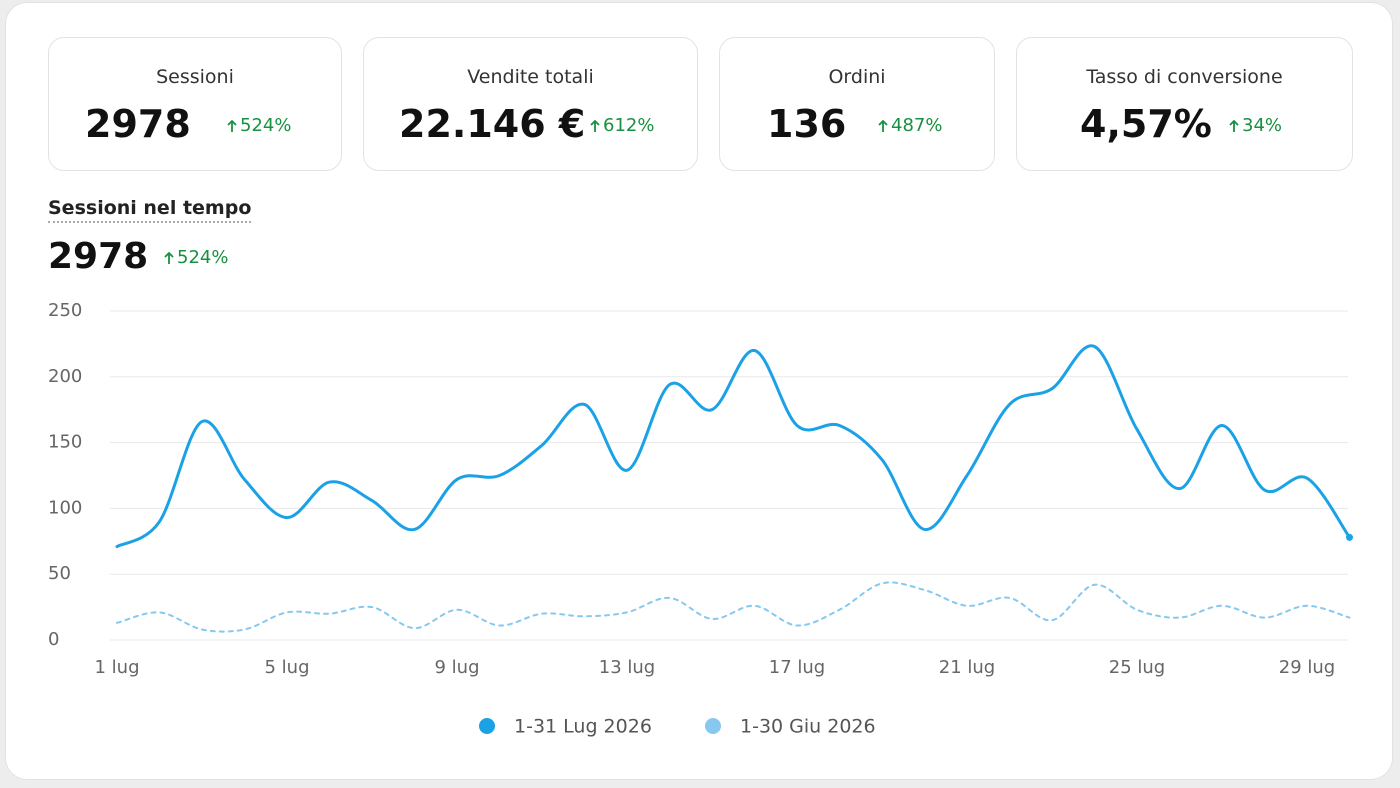 The image size is (1400, 788). I want to click on chart-title: Sessioni nel tempo, so click(150, 210).